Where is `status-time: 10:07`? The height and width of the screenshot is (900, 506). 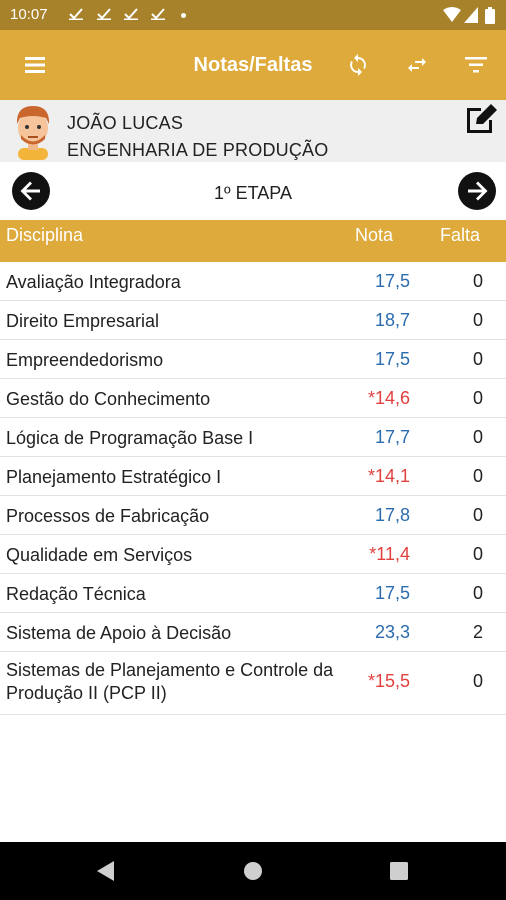 status-time: 10:07 is located at coordinates (29, 14).